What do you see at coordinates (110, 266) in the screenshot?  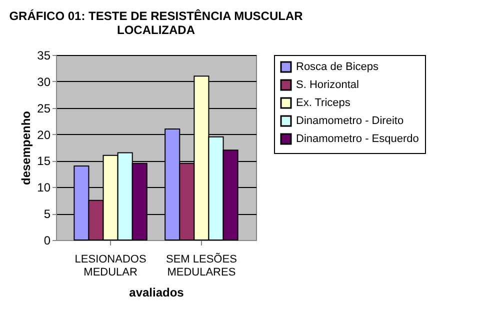 I see `x-tick-label: LESIONADOS MEDULAR` at bounding box center [110, 266].